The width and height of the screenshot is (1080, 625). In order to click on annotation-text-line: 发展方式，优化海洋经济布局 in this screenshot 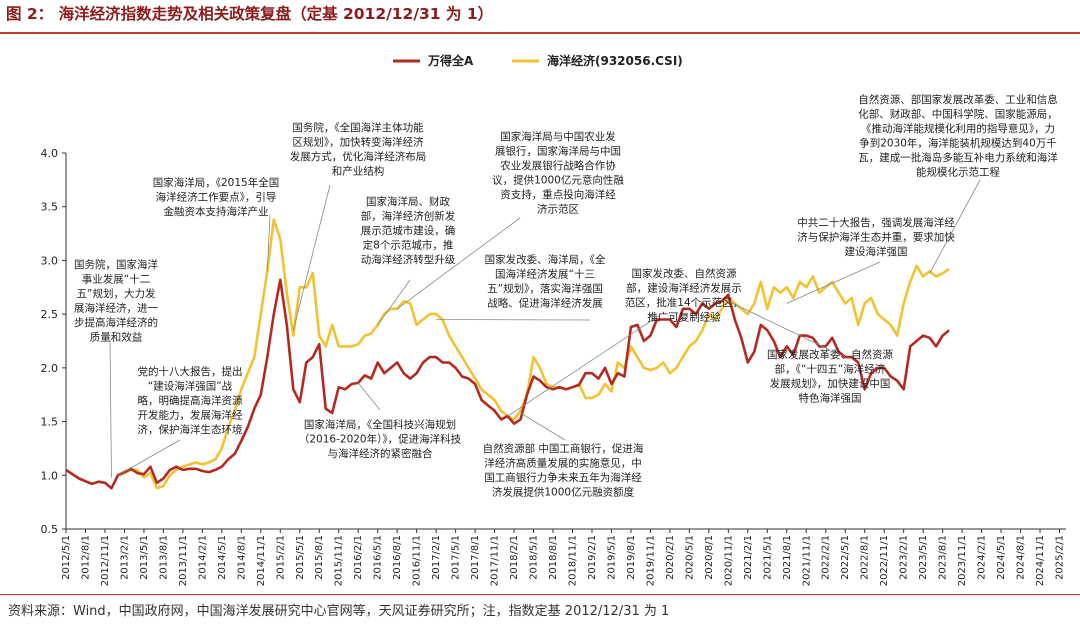, I will do `click(358, 156)`.